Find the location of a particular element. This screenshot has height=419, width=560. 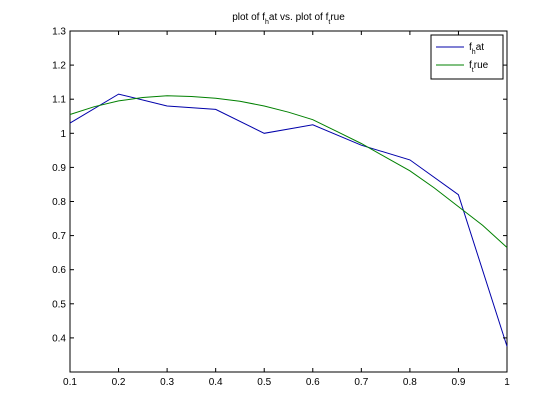

y-tick-label-7: 1.1 is located at coordinates (59, 100).